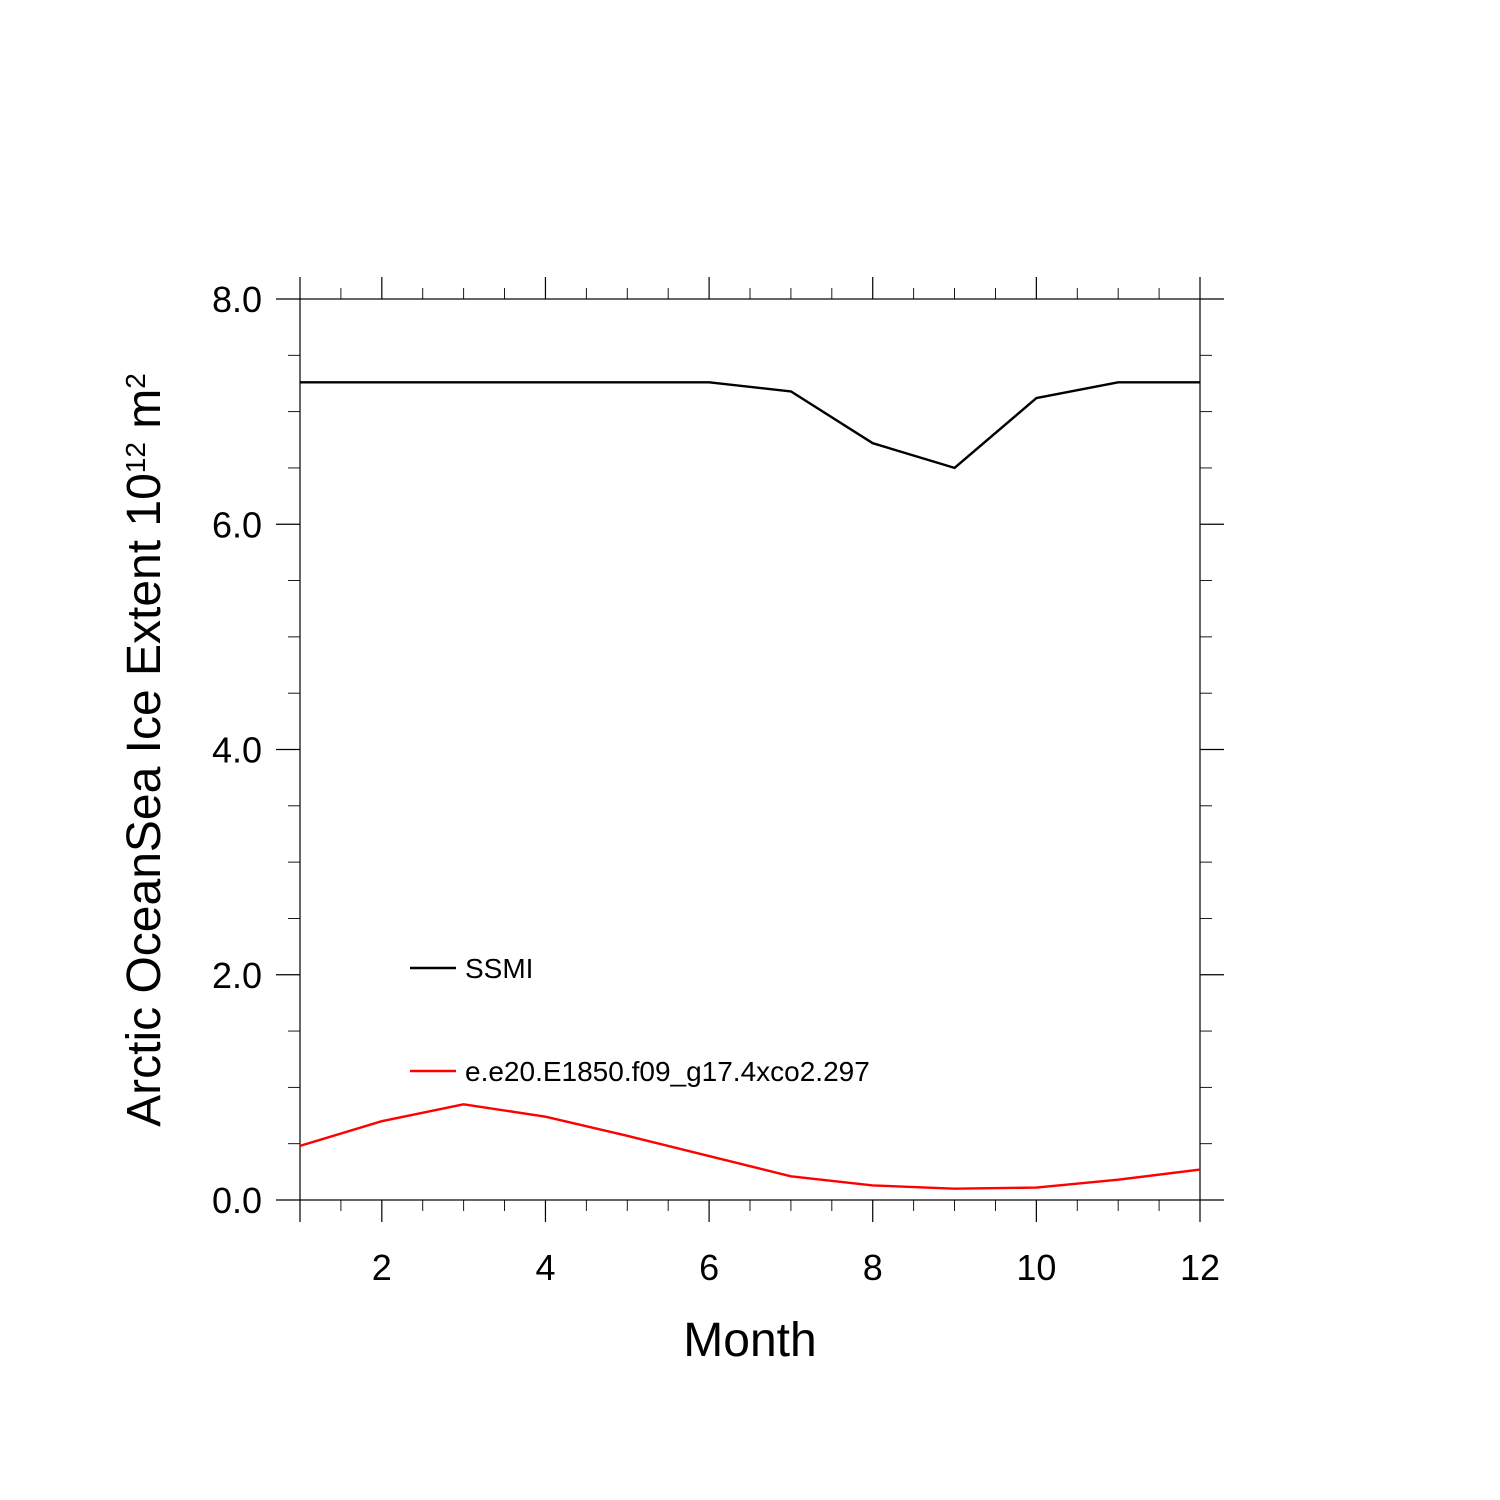 The height and width of the screenshot is (1500, 1500). Describe the element at coordinates (237, 524) in the screenshot. I see `y-tick-label: 6.0` at that location.